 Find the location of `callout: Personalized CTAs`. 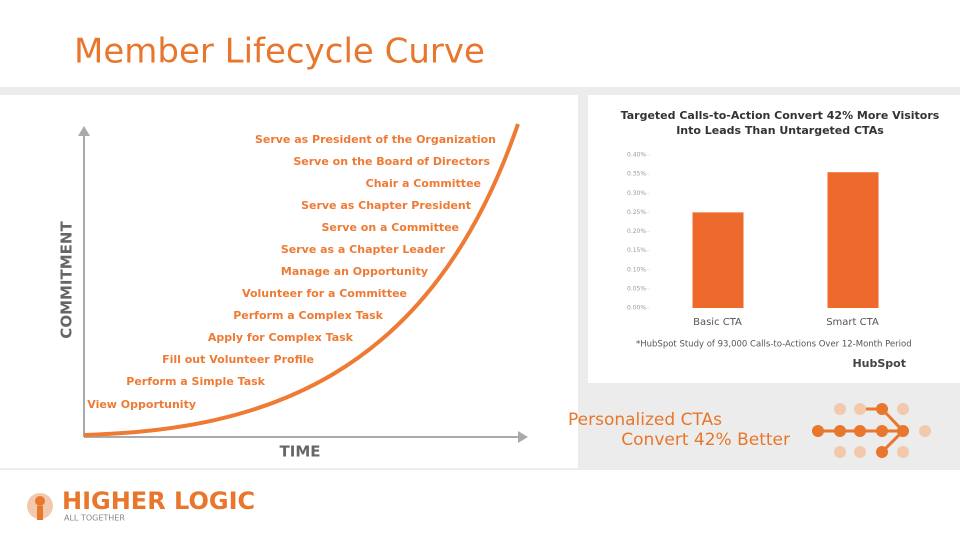

callout: Personalized CTAs is located at coordinates (645, 420).